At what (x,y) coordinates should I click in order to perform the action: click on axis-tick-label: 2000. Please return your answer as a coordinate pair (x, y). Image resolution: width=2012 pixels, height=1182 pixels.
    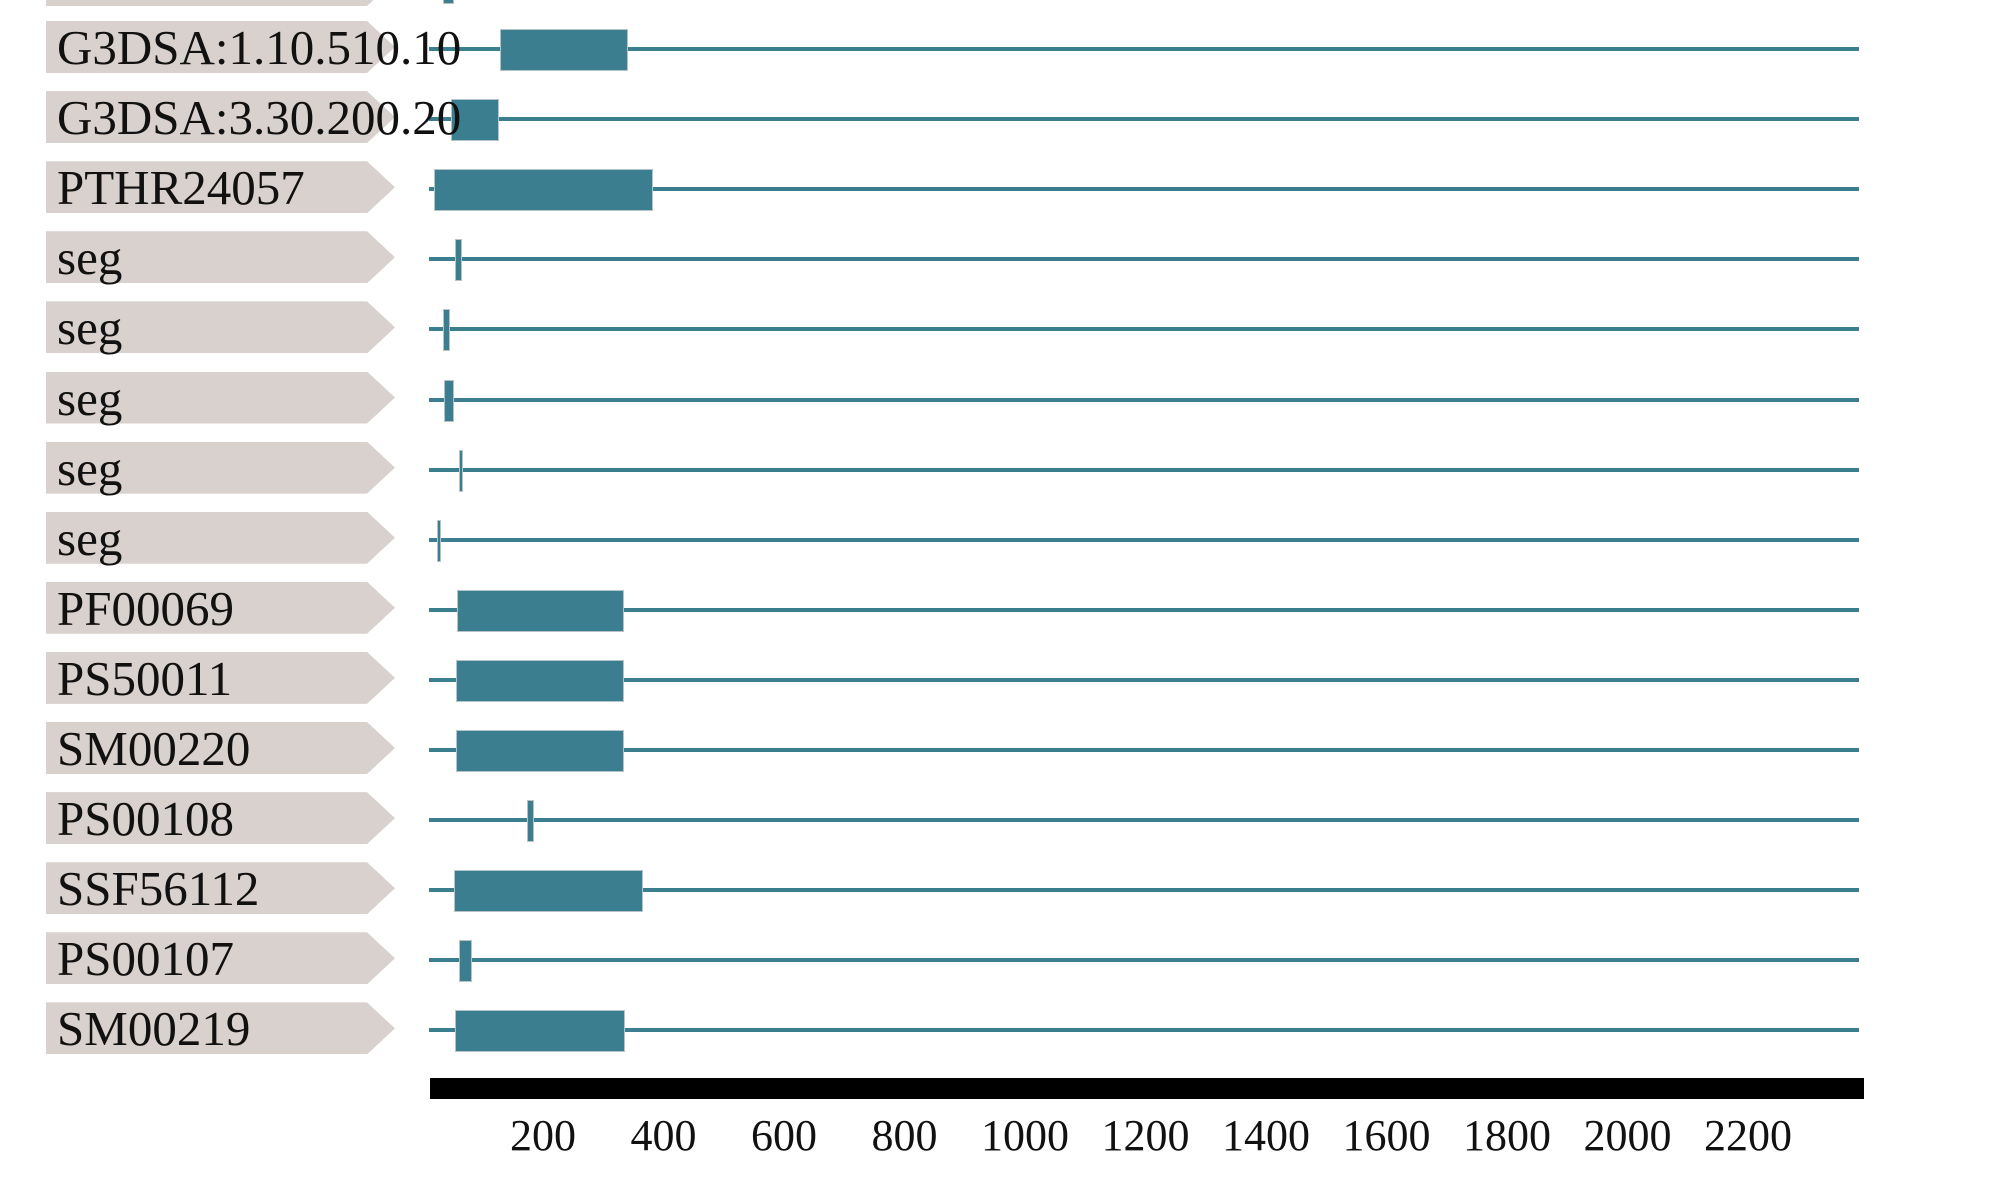
    Looking at the image, I should click on (1627, 1135).